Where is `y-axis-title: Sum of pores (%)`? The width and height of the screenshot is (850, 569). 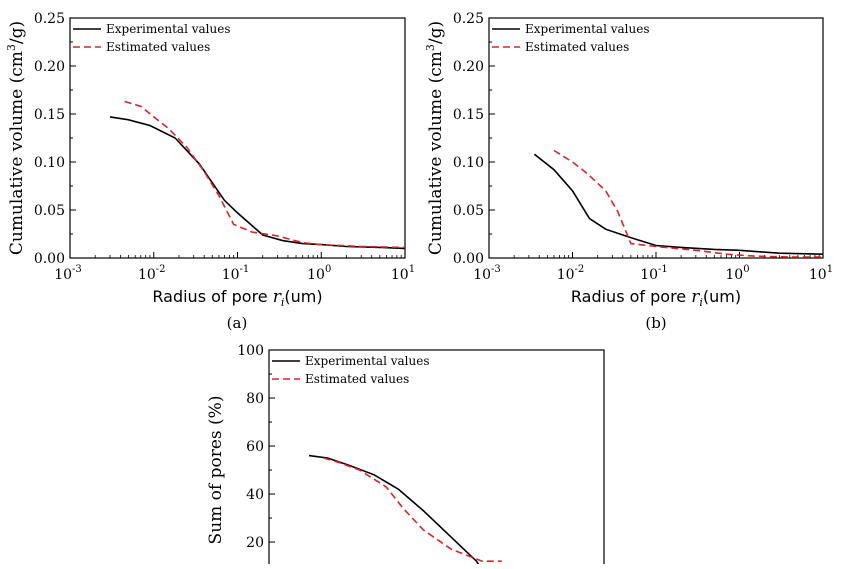
y-axis-title: Sum of pores (%) is located at coordinates (216, 470).